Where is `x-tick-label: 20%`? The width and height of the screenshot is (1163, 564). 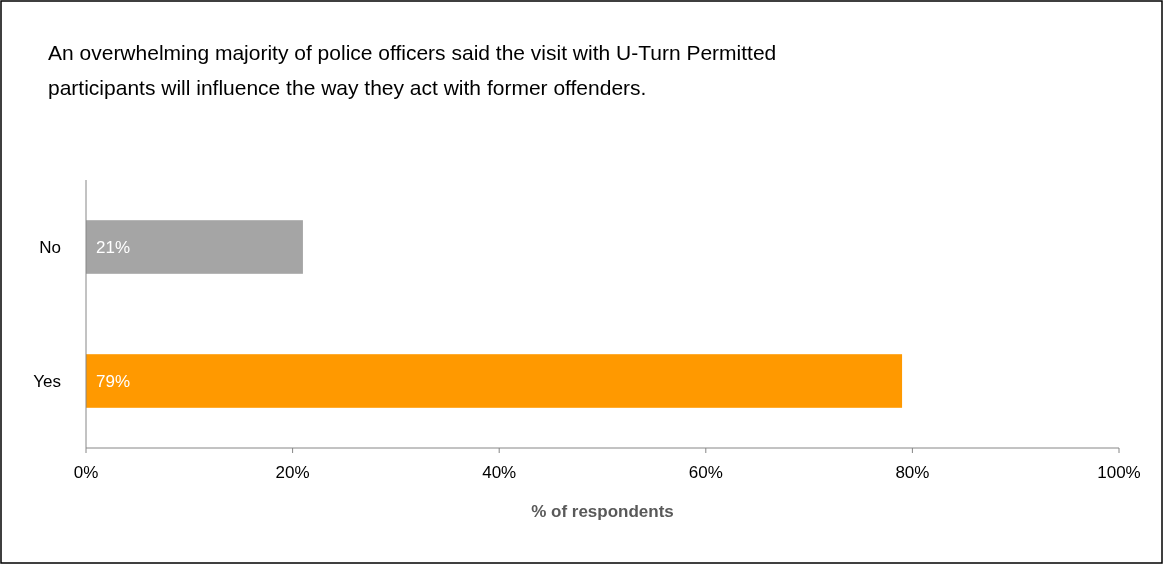
x-tick-label: 20% is located at coordinates (292, 472).